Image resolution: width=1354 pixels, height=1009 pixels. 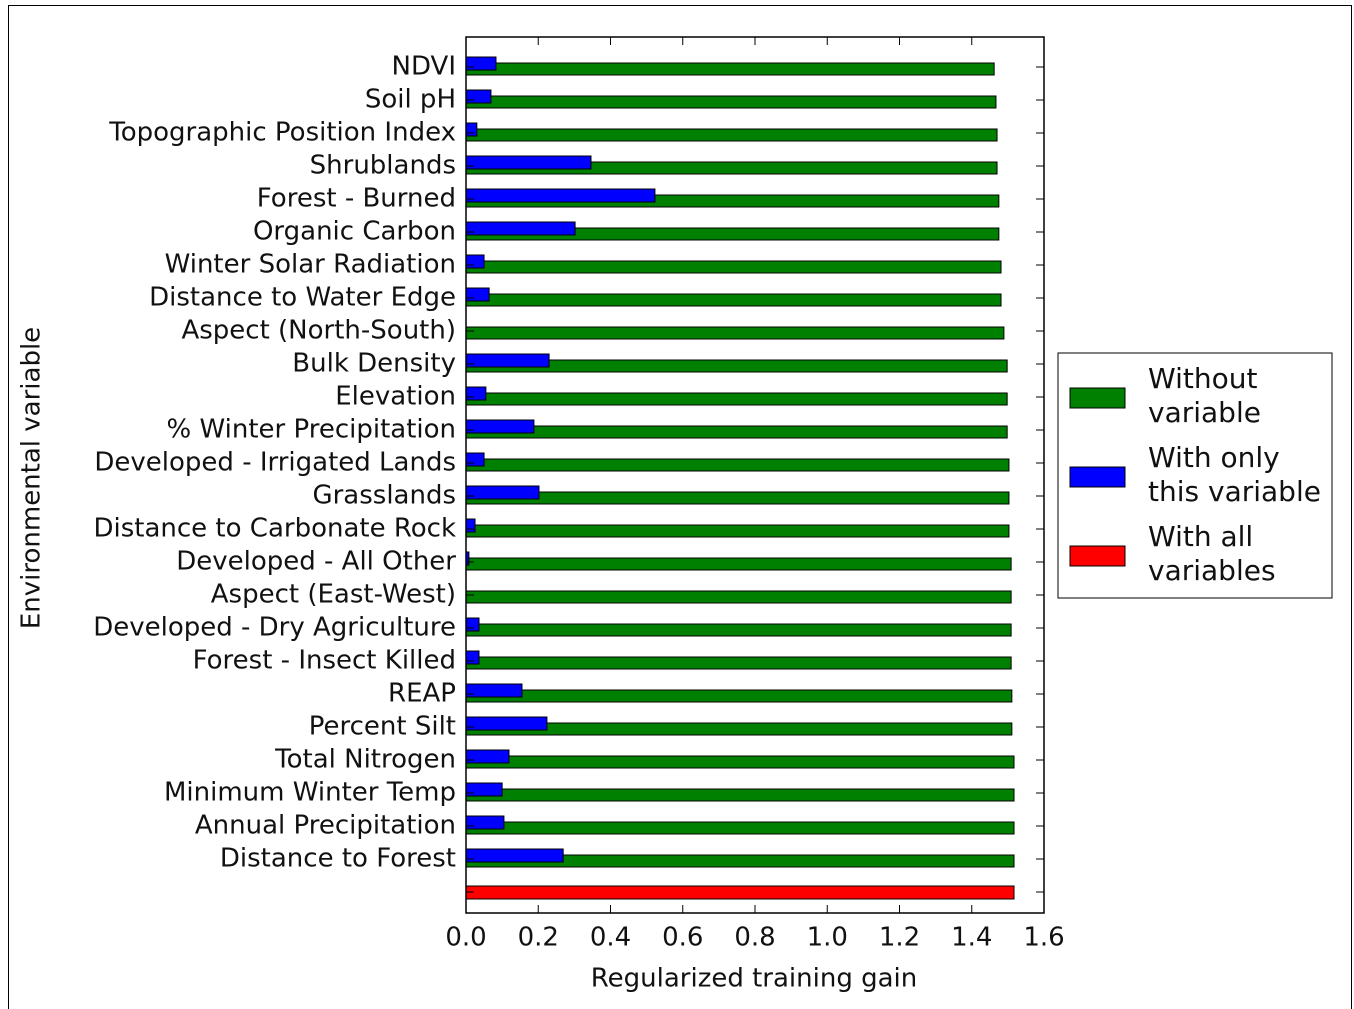 I want to click on y-tick-label: Topographic Position Index, so click(x=282, y=133).